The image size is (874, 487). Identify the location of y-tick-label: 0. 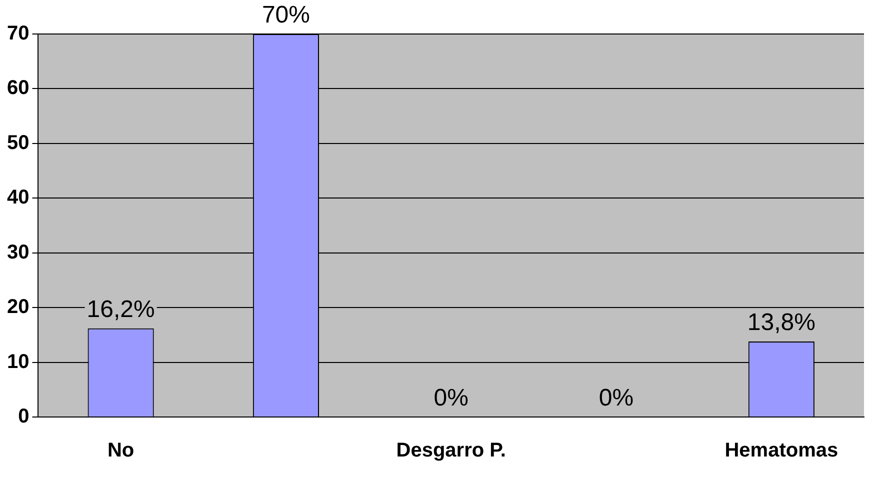
(24, 417).